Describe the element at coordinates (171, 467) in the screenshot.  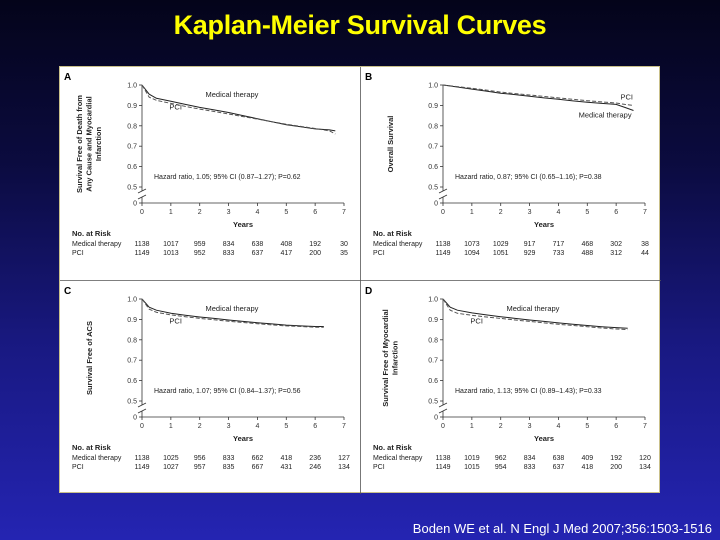
I see `at-risk-value: 1027` at that location.